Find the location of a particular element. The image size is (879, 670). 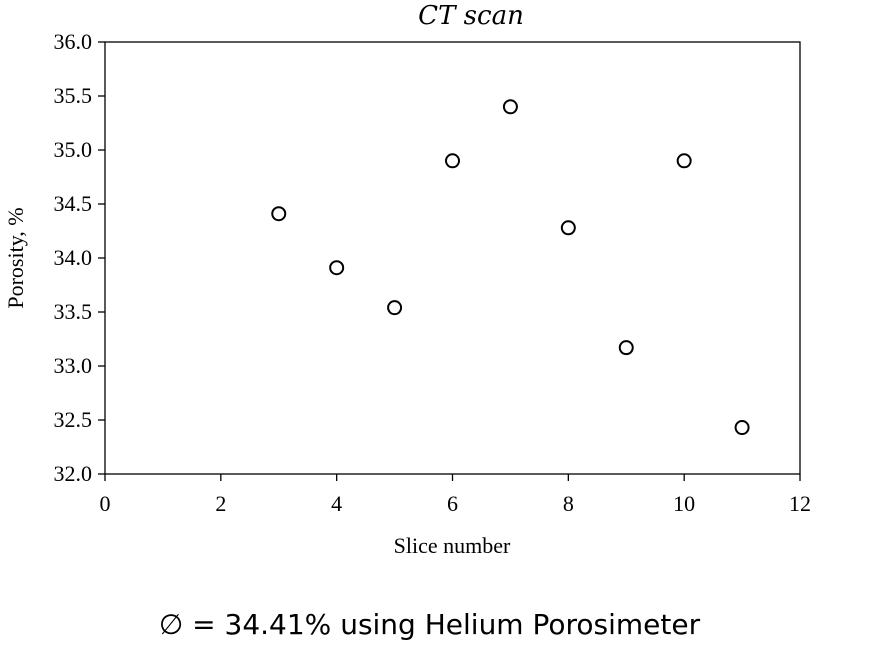

x-tick-label: 12 is located at coordinates (800, 503).